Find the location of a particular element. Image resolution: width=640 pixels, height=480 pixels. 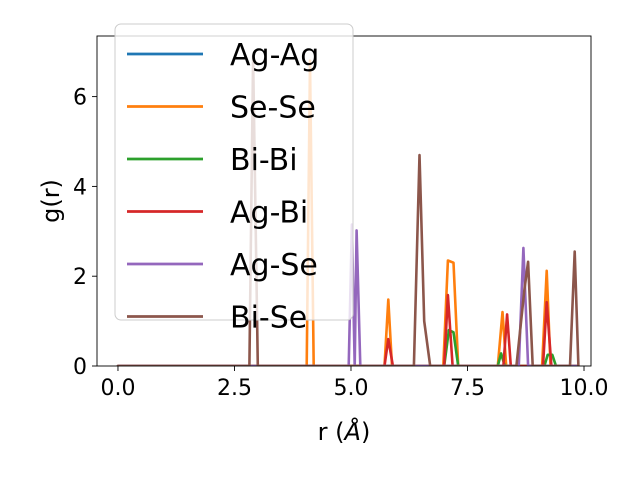

x-tick-label: 5.0 is located at coordinates (350, 388).